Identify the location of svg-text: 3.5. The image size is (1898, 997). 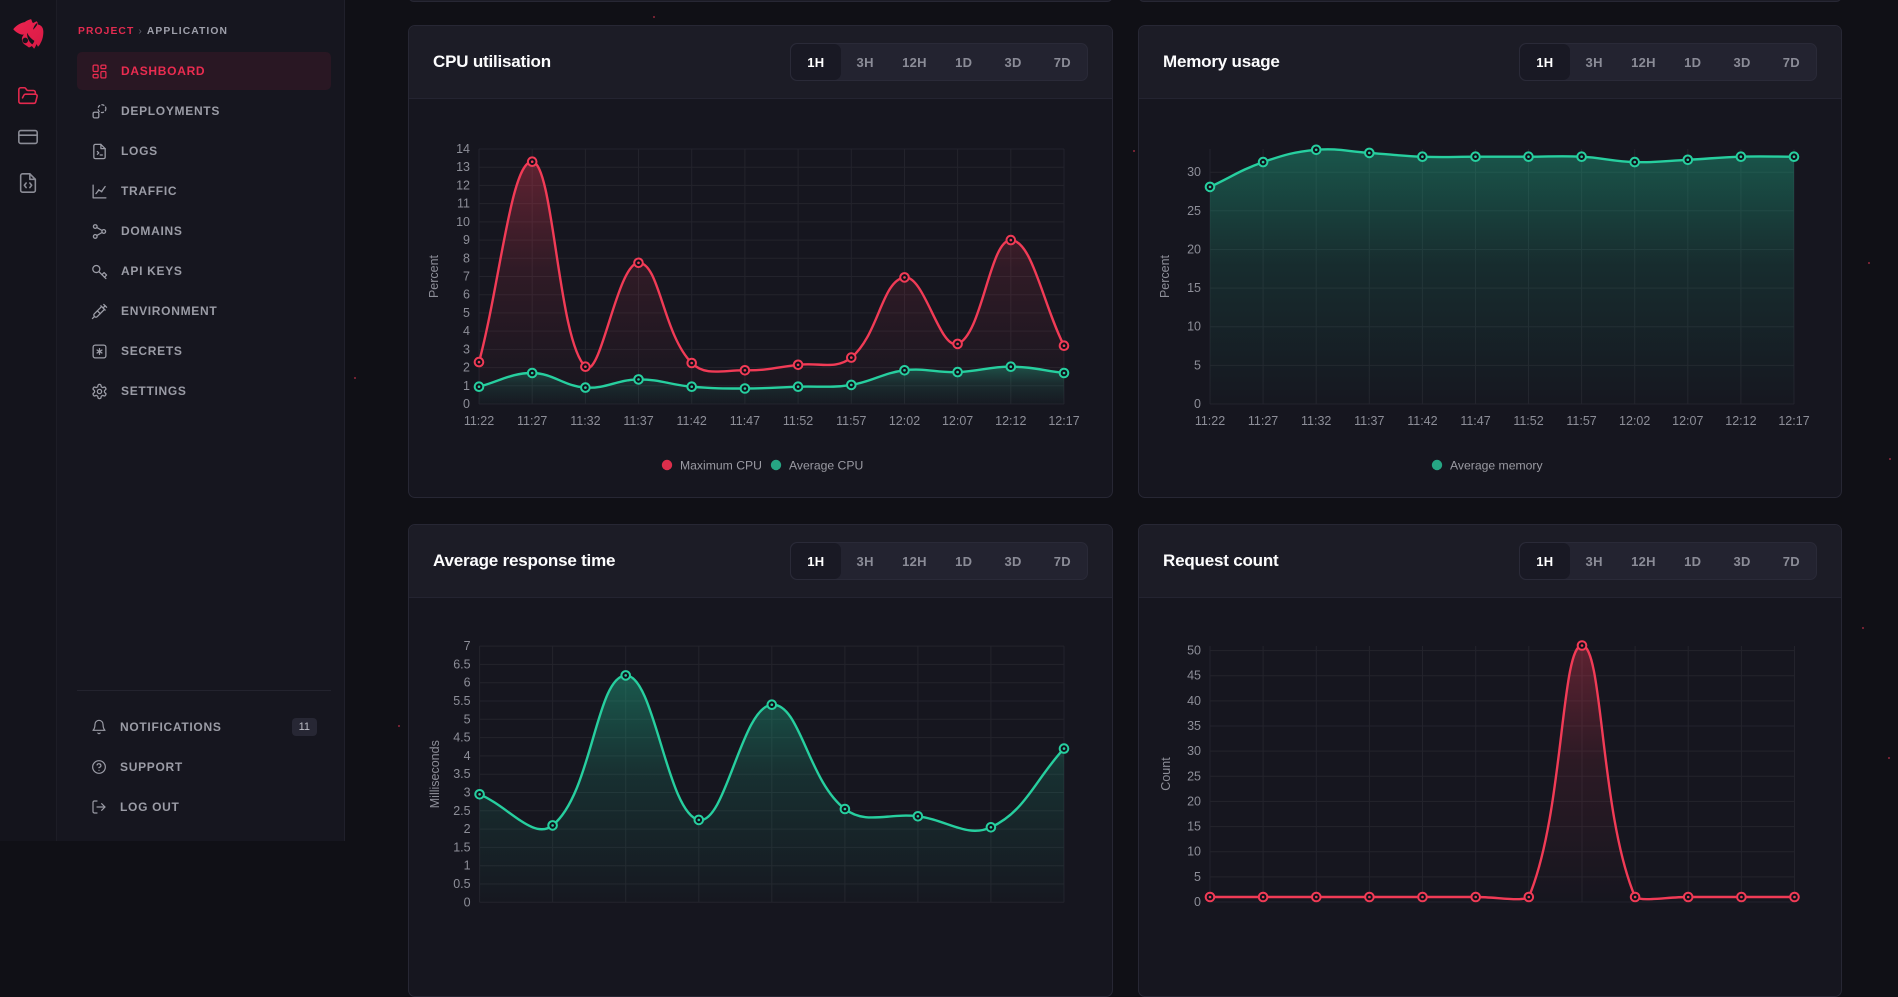
(461, 774).